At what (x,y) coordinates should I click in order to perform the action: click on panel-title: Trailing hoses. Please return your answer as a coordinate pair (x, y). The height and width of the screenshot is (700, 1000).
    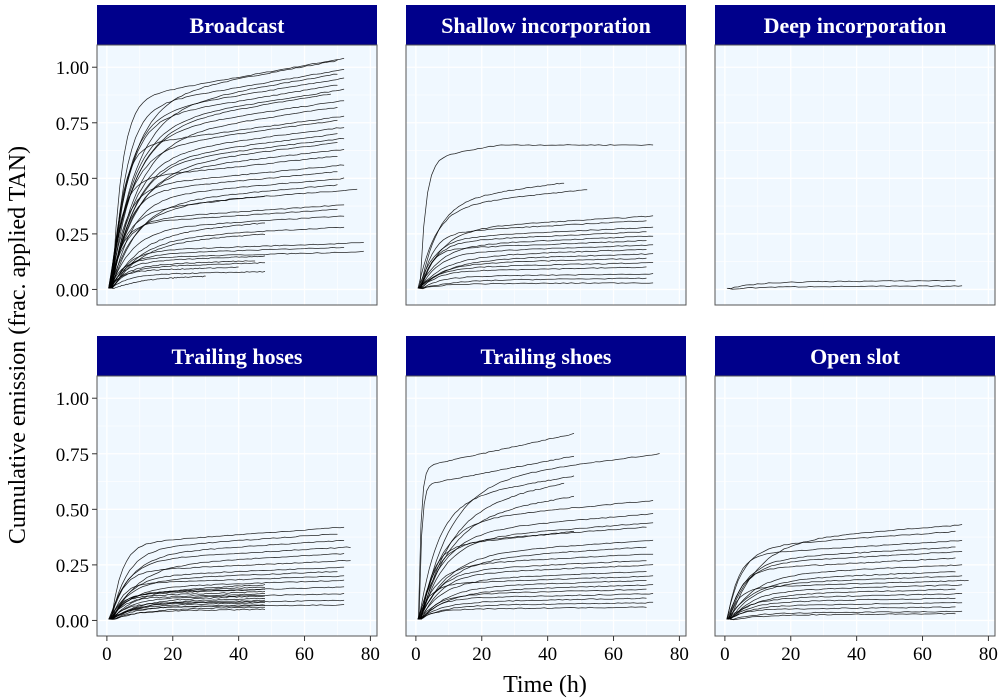
    Looking at the image, I should click on (236, 356).